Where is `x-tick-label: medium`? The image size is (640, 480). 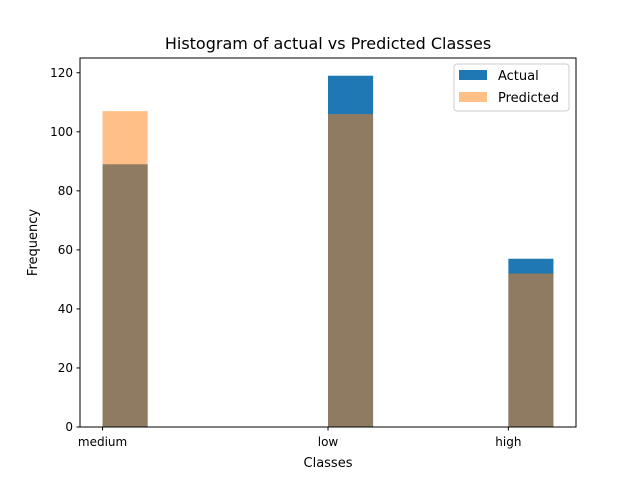 x-tick-label: medium is located at coordinates (102, 442).